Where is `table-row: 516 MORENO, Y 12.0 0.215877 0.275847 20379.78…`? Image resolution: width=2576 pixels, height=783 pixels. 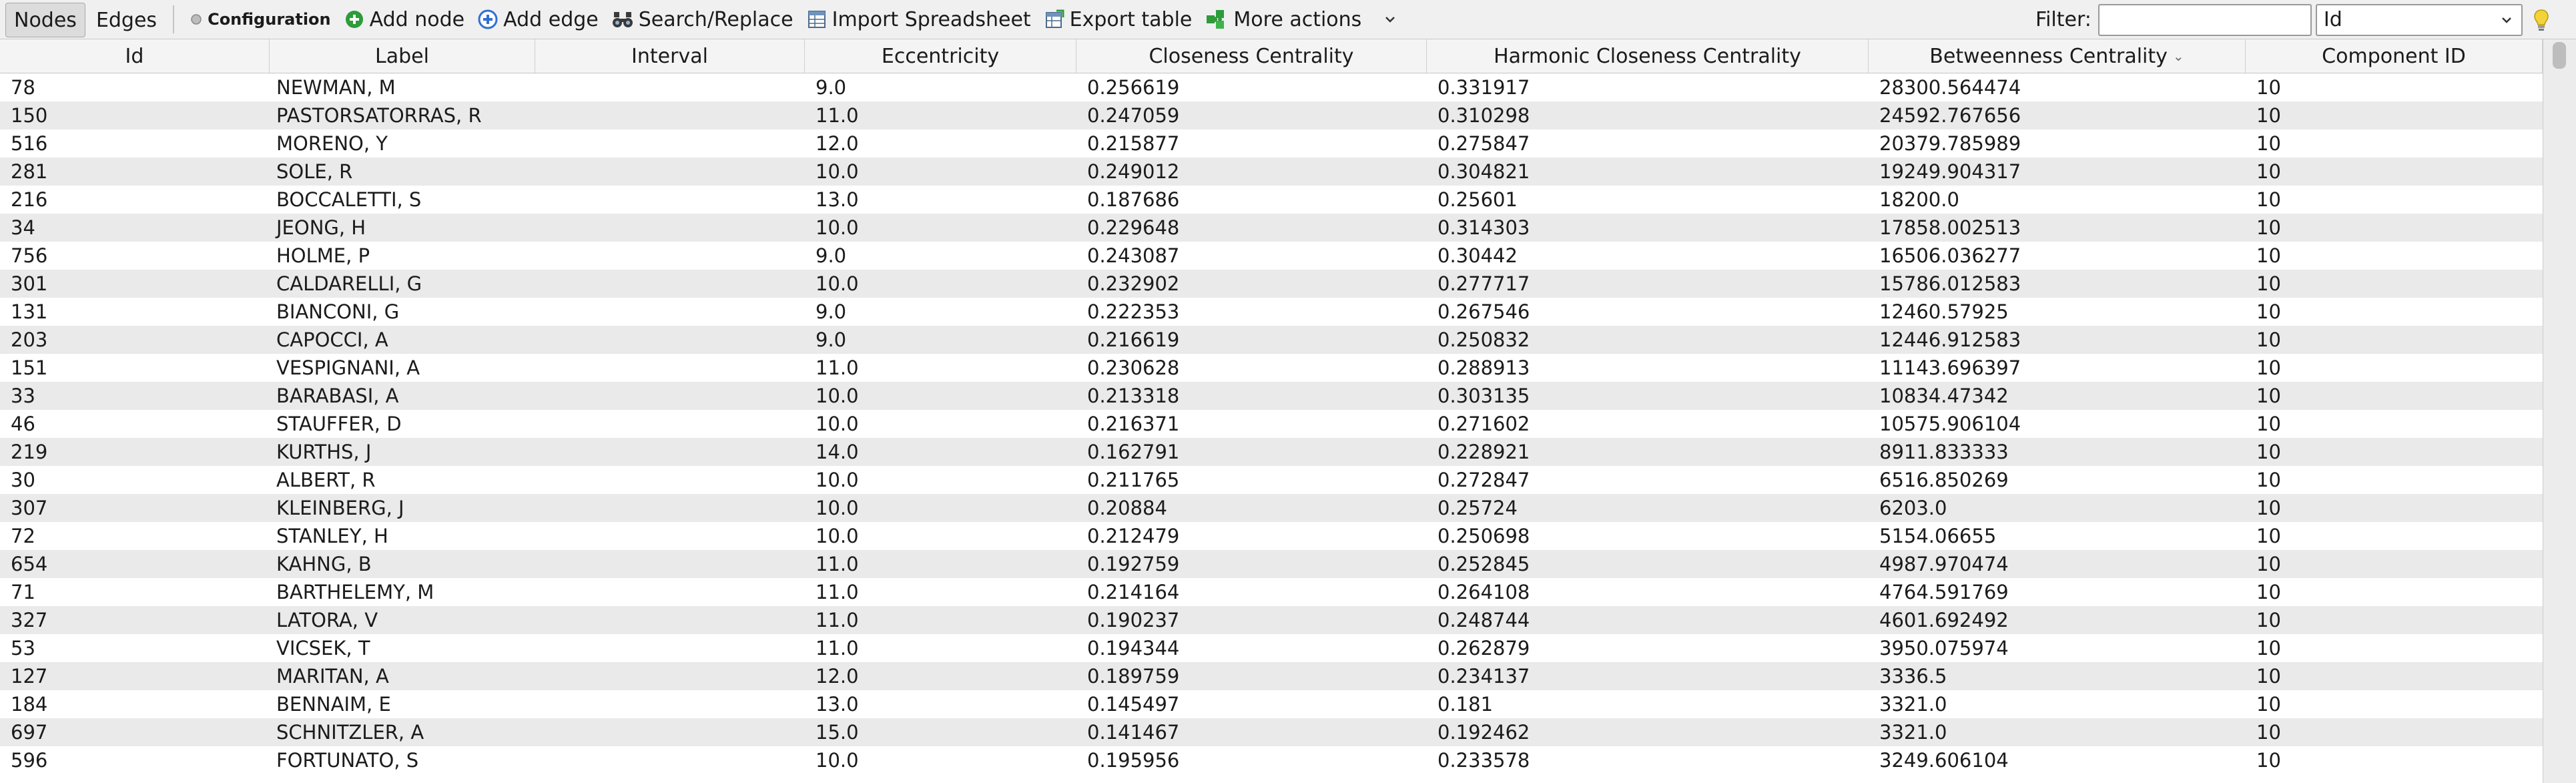 table-row: 516 MORENO, Y 12.0 0.215877 0.275847 20379.78… is located at coordinates (1271, 143).